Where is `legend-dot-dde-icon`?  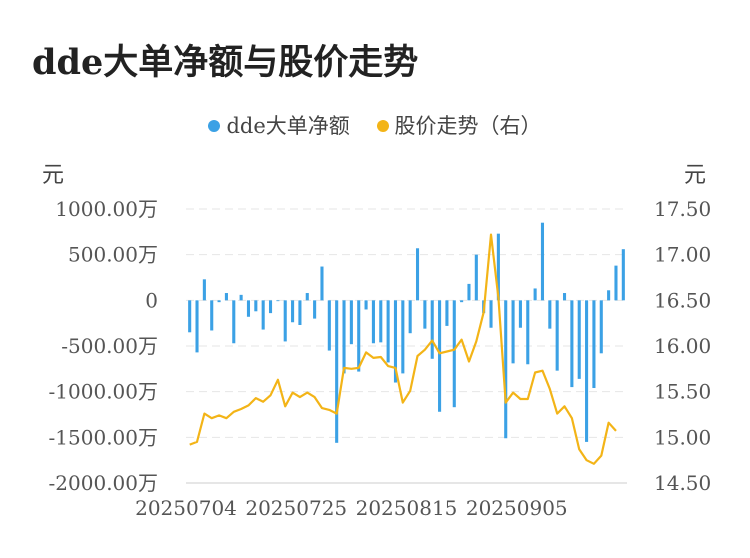
legend-dot-dde-icon is located at coordinates (214, 126).